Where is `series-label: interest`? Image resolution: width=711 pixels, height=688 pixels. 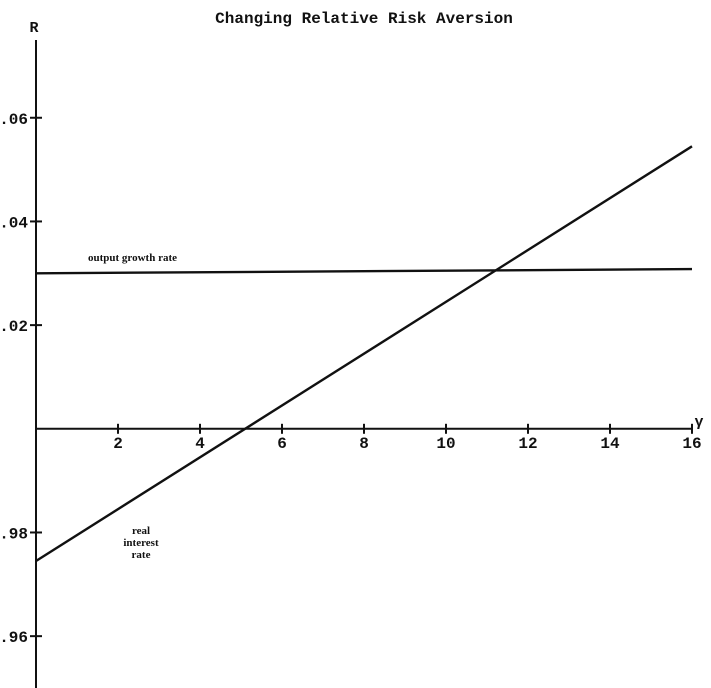
series-label: interest is located at coordinates (141, 543).